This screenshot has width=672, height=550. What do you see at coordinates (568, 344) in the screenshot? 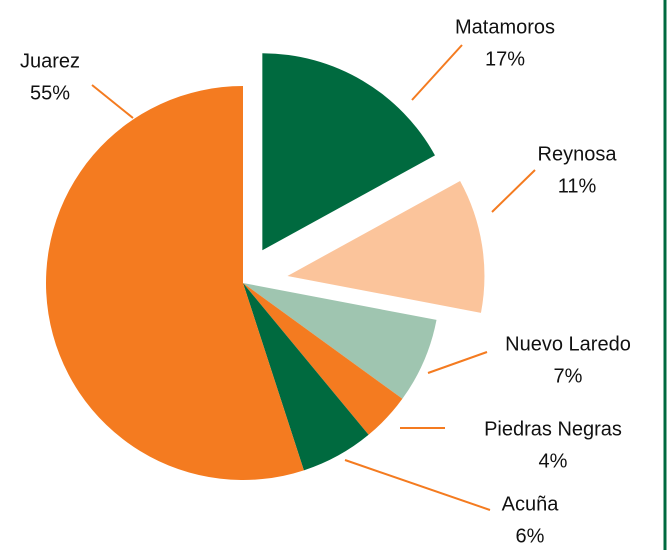
I see `slice-label: Nuevo Laredo` at bounding box center [568, 344].